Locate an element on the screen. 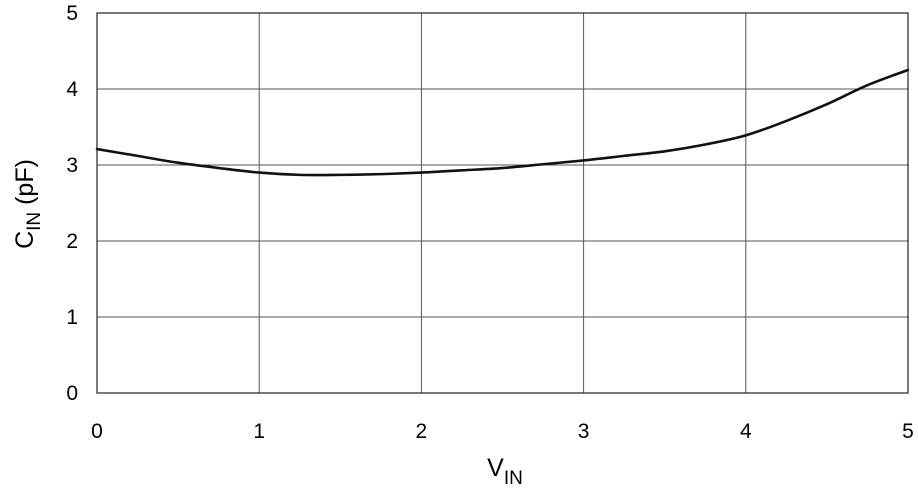 This screenshot has height=493, width=918. x-tick-label: 4 is located at coordinates (746, 431).